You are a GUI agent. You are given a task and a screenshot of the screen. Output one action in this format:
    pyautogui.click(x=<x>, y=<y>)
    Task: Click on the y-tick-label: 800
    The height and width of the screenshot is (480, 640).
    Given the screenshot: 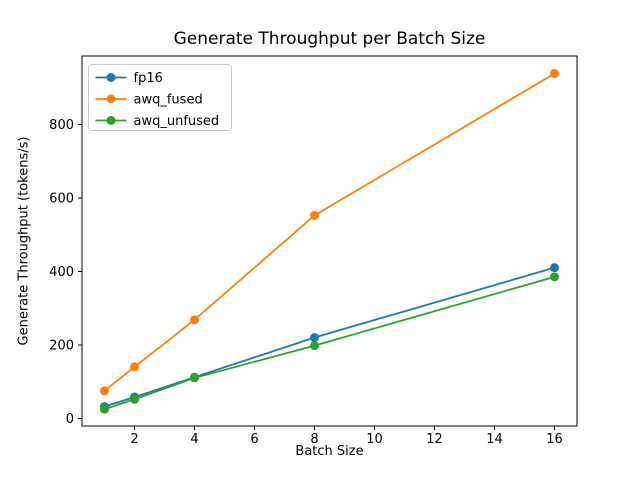 What is the action you would take?
    pyautogui.click(x=61, y=125)
    